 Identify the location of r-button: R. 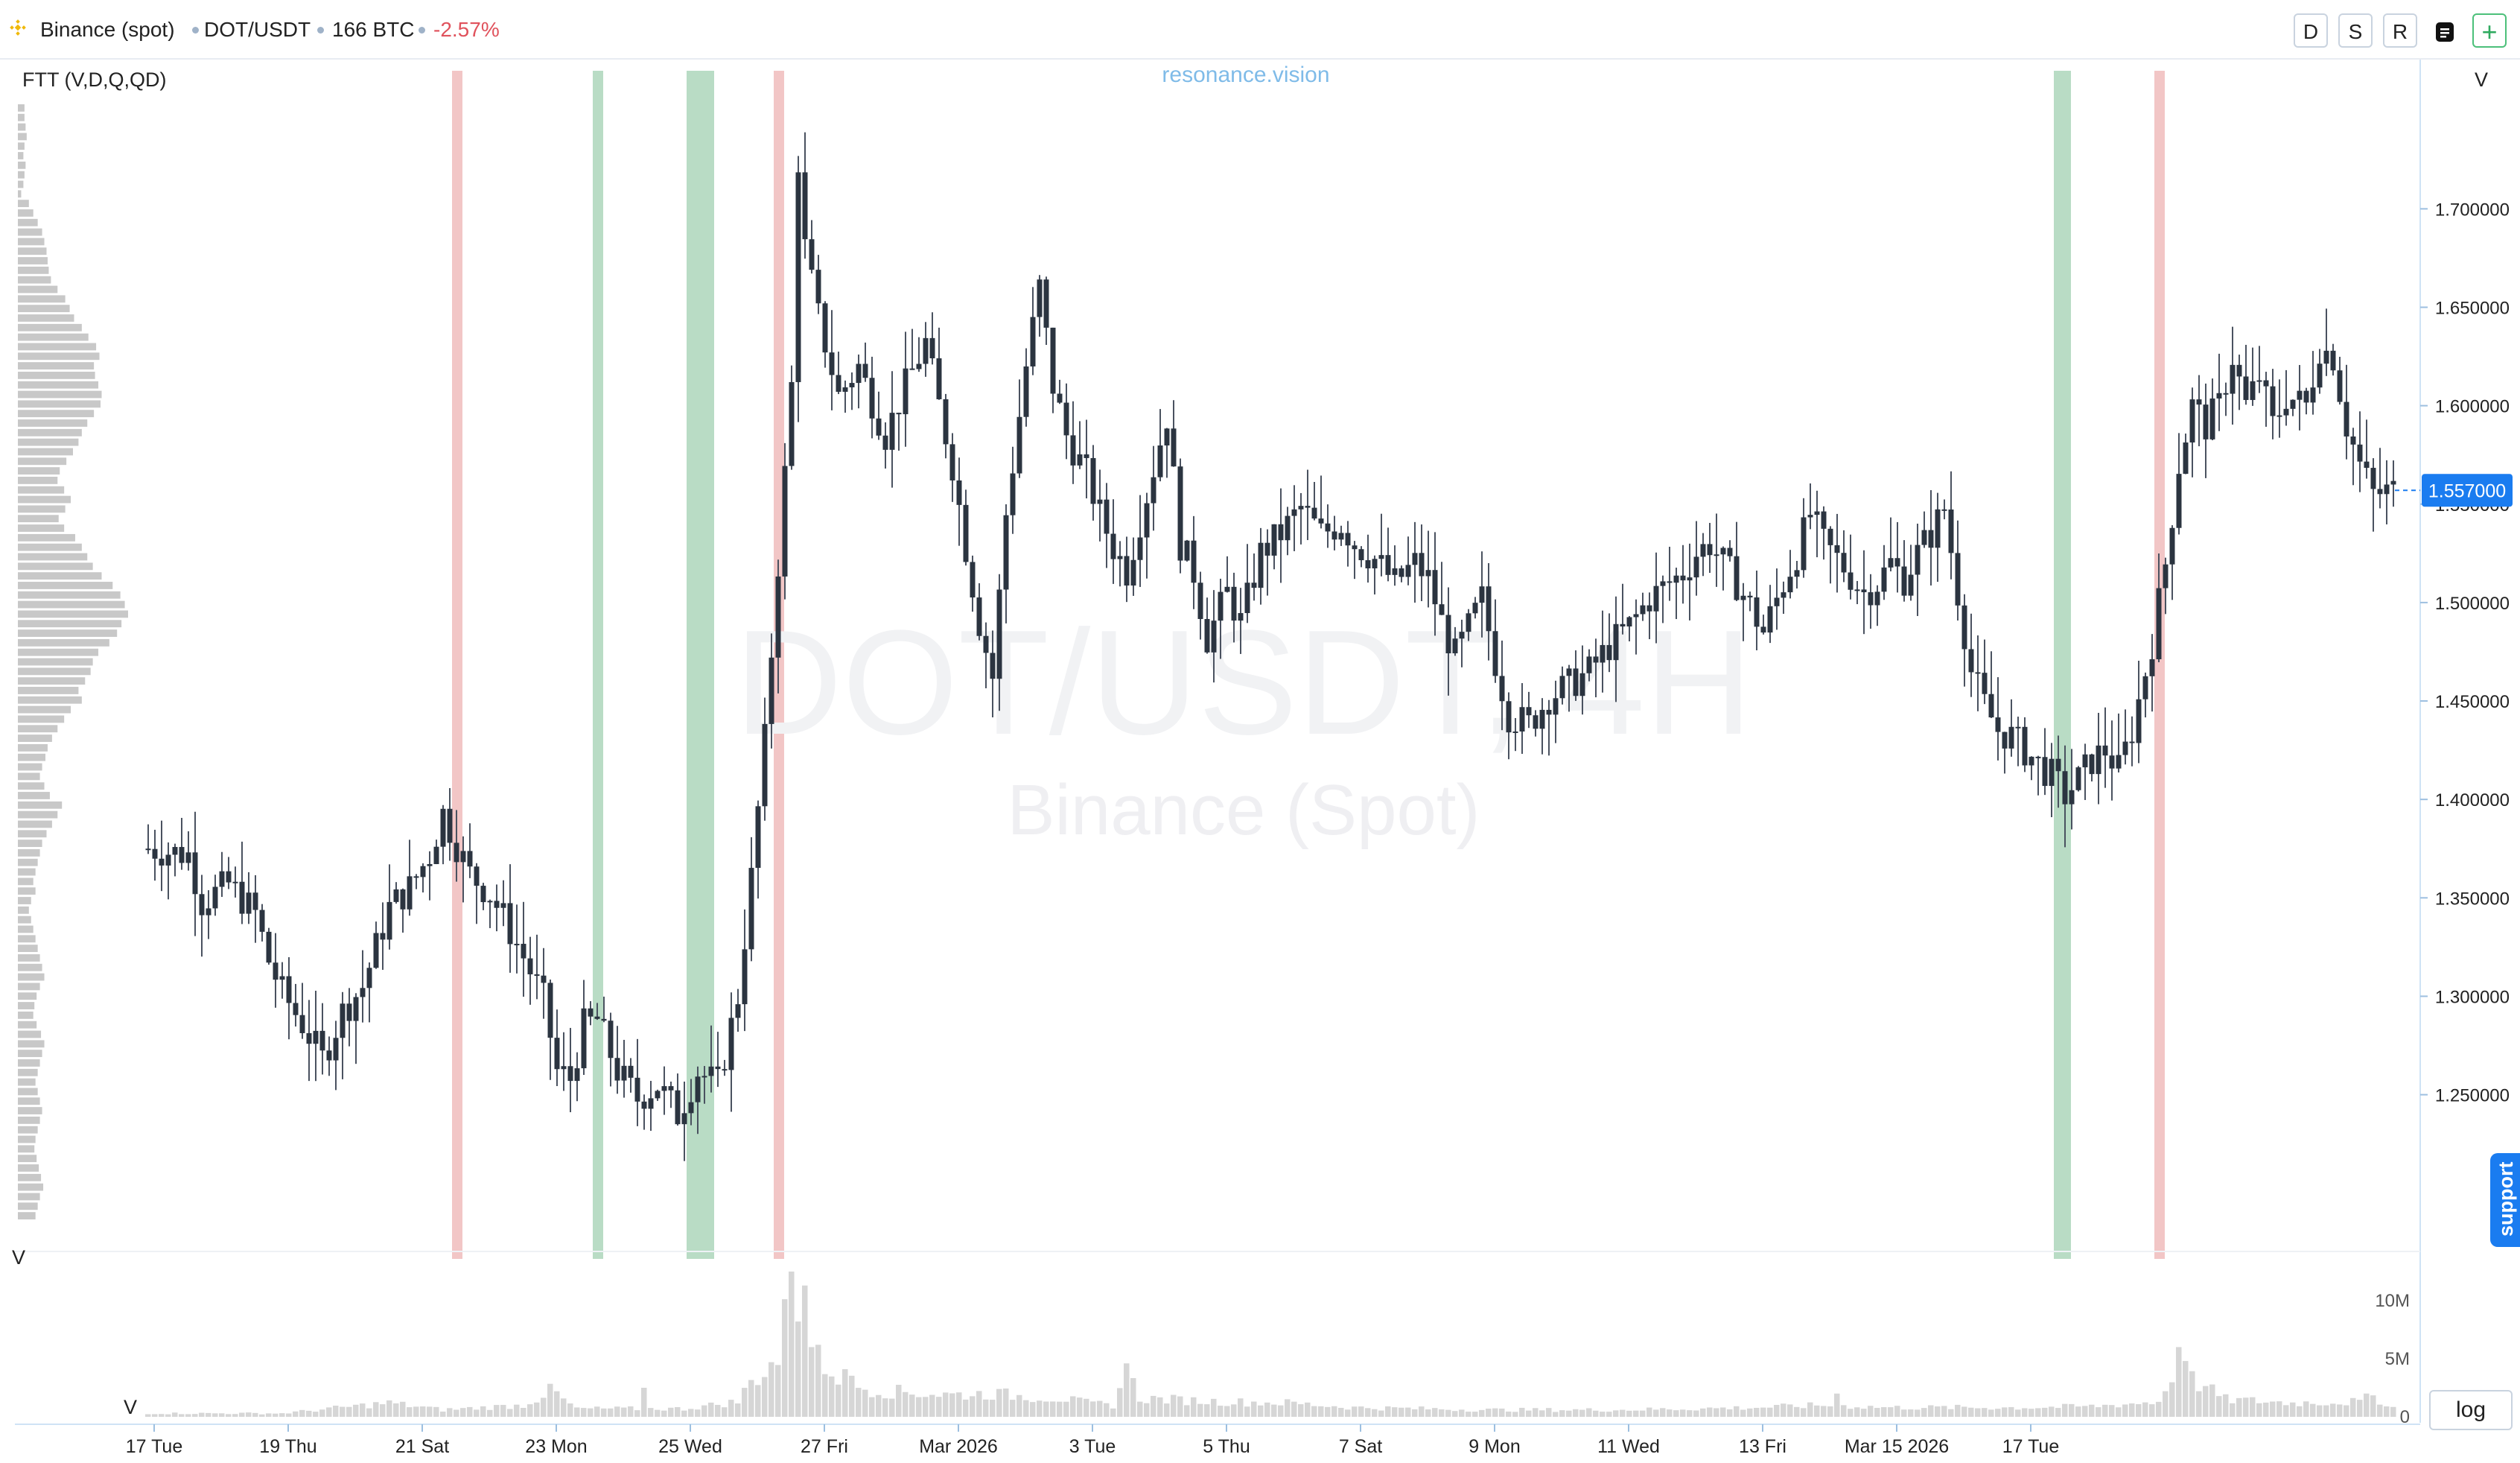
(2400, 30).